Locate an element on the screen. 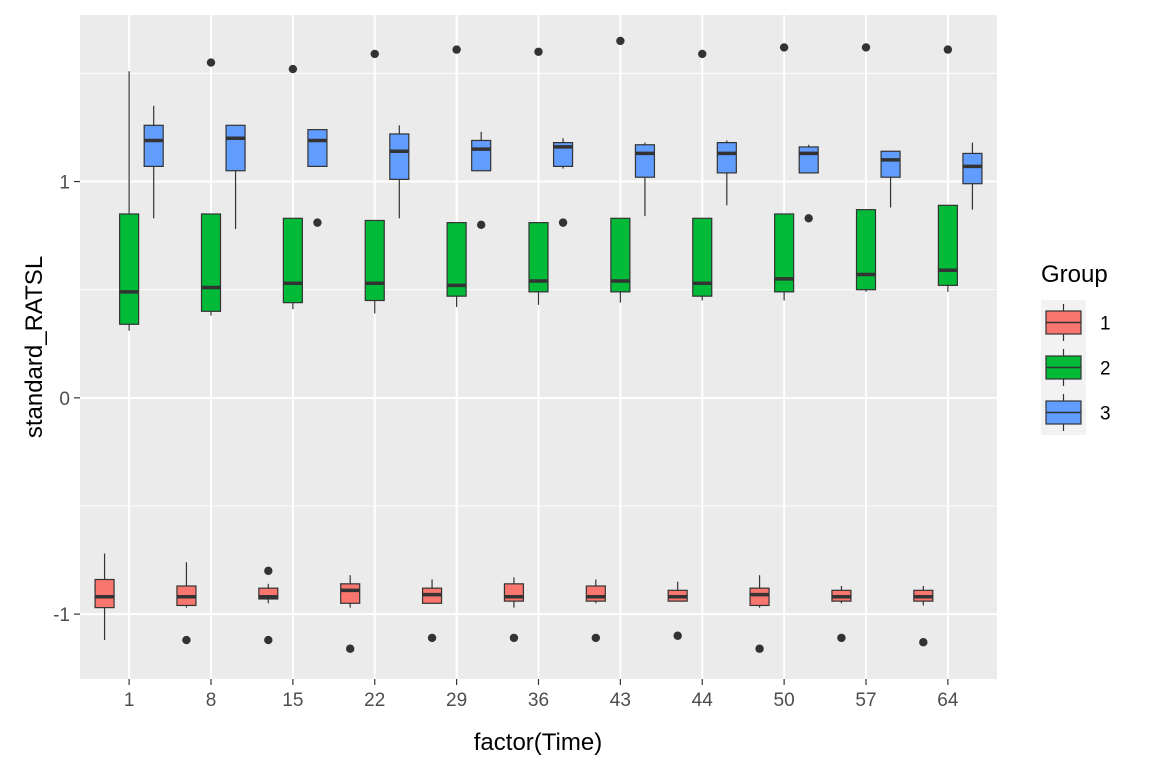  y-axis-ticks: -1 0 1 is located at coordinates (66, 399).